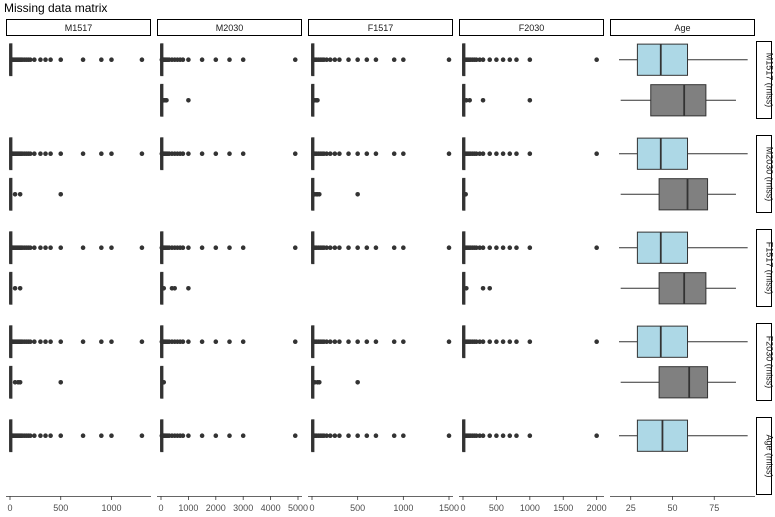 The image size is (775, 517). I want to click on row-strip-label: F2030 (miss), so click(770, 362).